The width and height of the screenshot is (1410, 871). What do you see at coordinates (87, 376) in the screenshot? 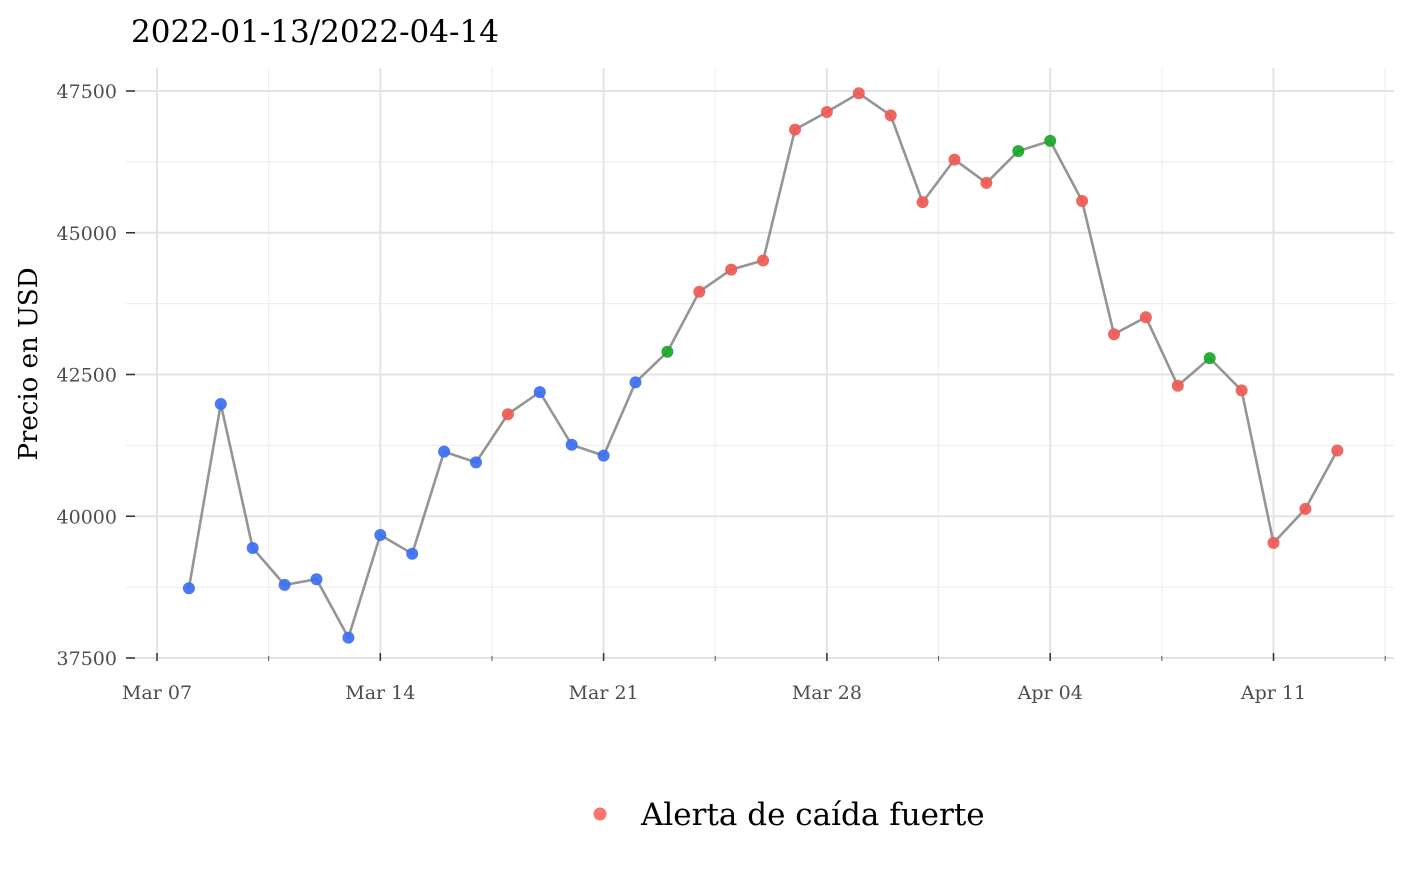
I see `y-tick-label: 42500` at bounding box center [87, 376].